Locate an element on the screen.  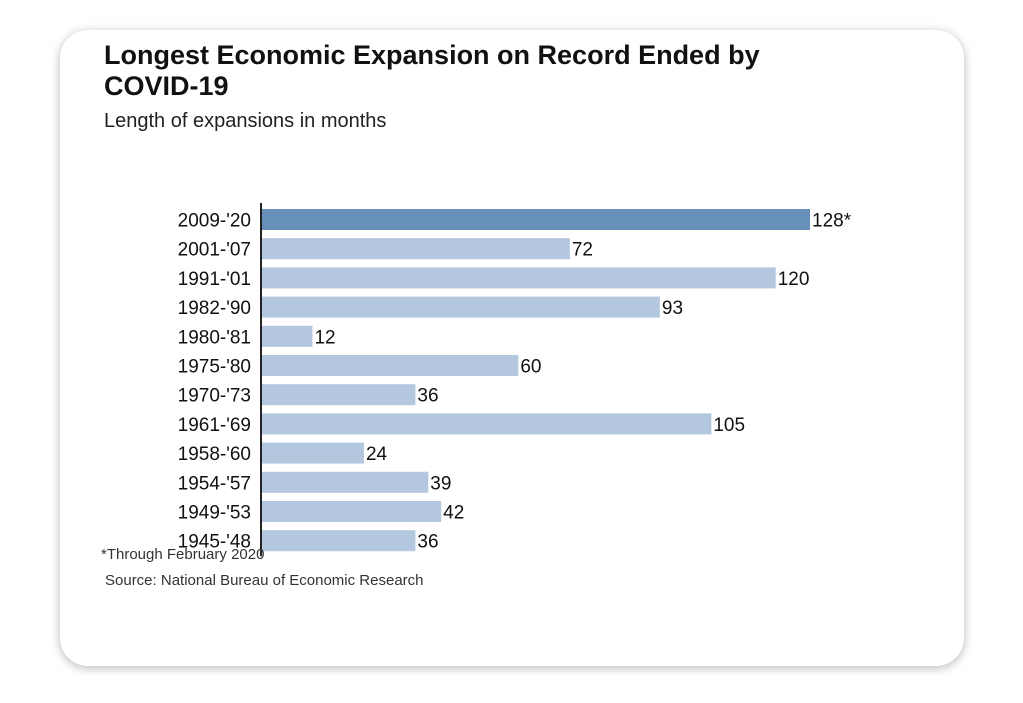
category-label: 1991-'01 is located at coordinates (214, 279).